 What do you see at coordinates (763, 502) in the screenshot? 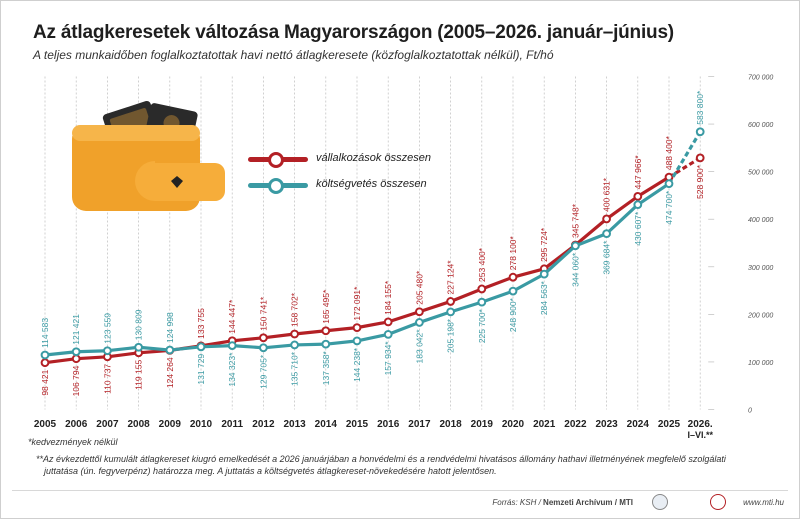
I see `mti-url: www.mti.hu` at bounding box center [763, 502].